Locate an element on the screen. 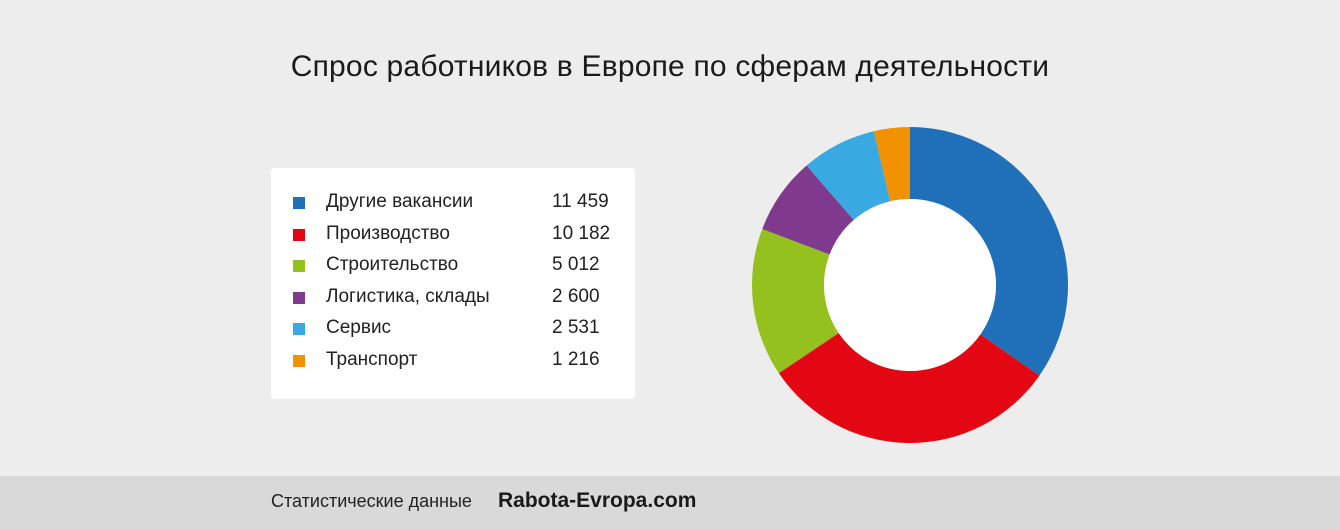  legend-value: 1 216 is located at coordinates (576, 359).